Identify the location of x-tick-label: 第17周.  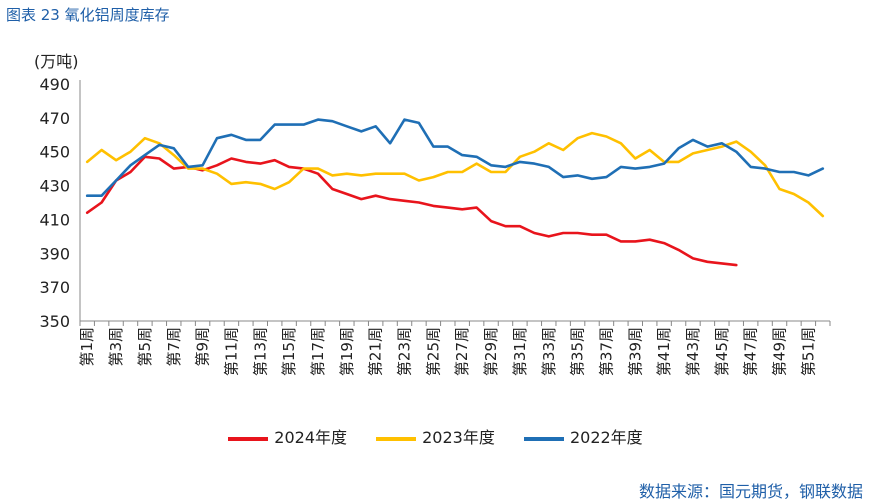
(318, 351).